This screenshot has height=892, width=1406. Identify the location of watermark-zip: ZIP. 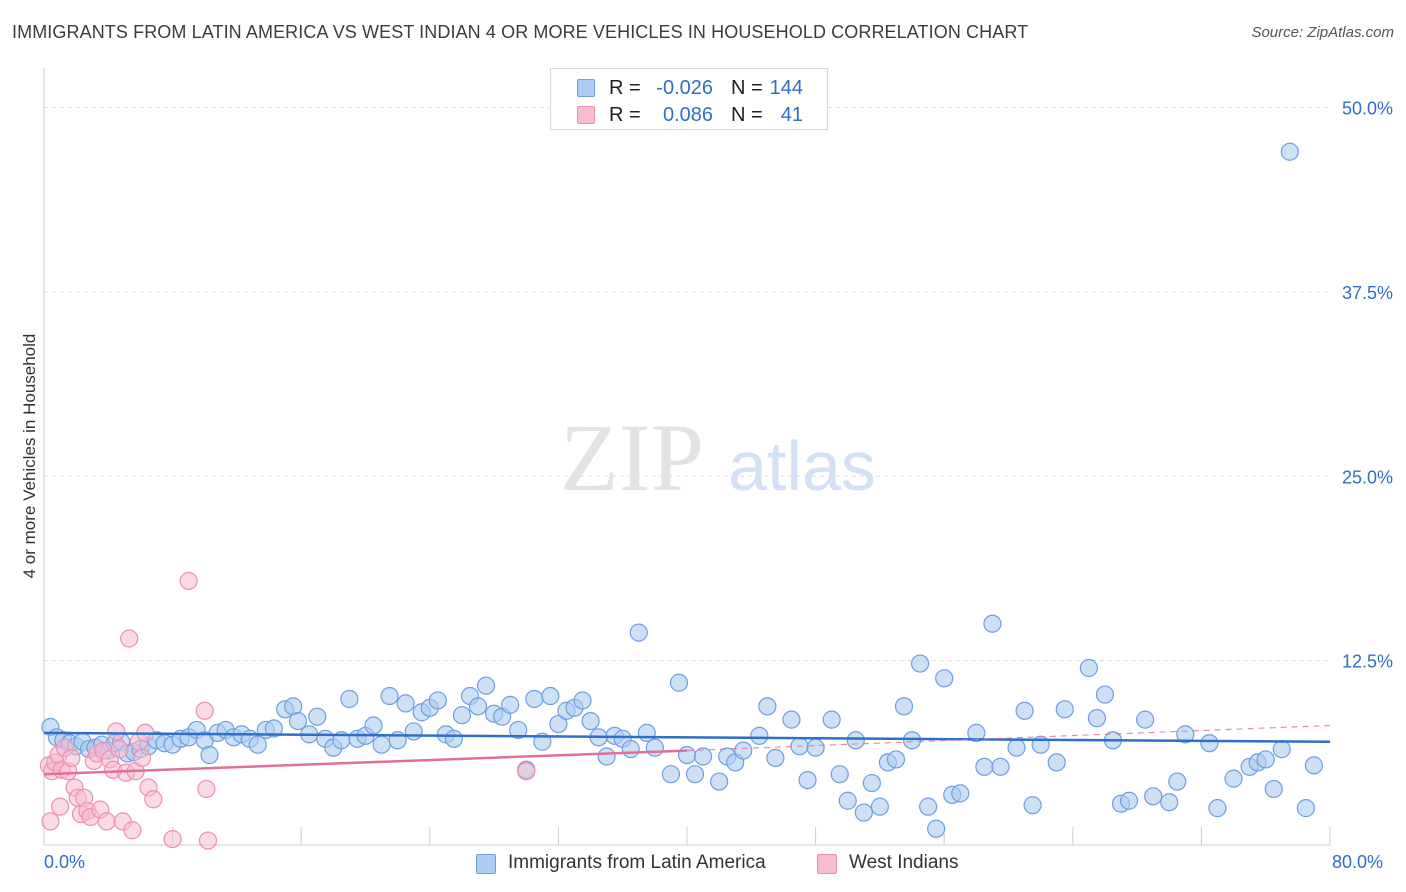
(632, 457).